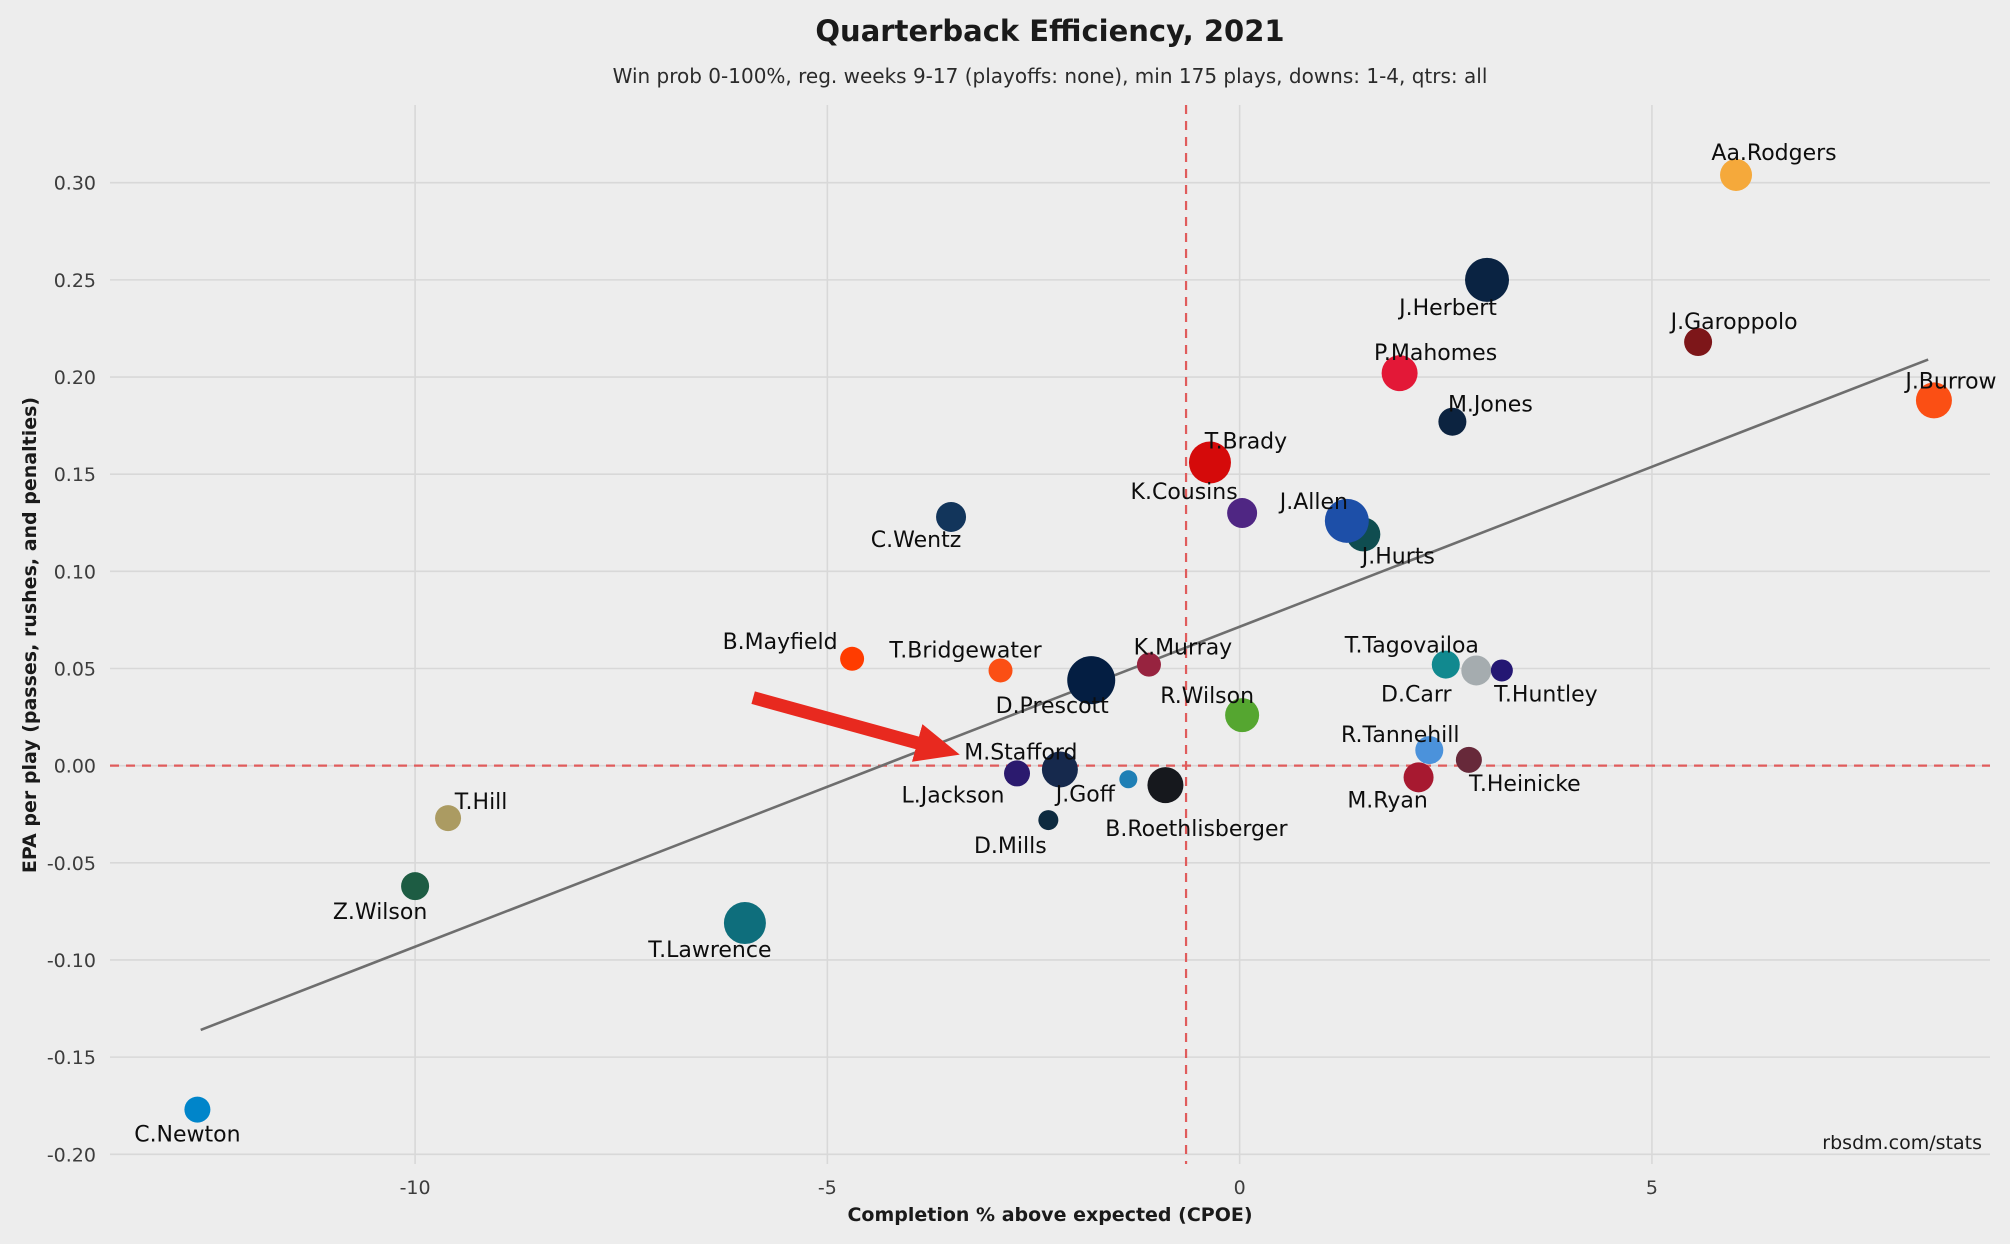  I want to click on player-label: J.Goff, so click(1085, 794).